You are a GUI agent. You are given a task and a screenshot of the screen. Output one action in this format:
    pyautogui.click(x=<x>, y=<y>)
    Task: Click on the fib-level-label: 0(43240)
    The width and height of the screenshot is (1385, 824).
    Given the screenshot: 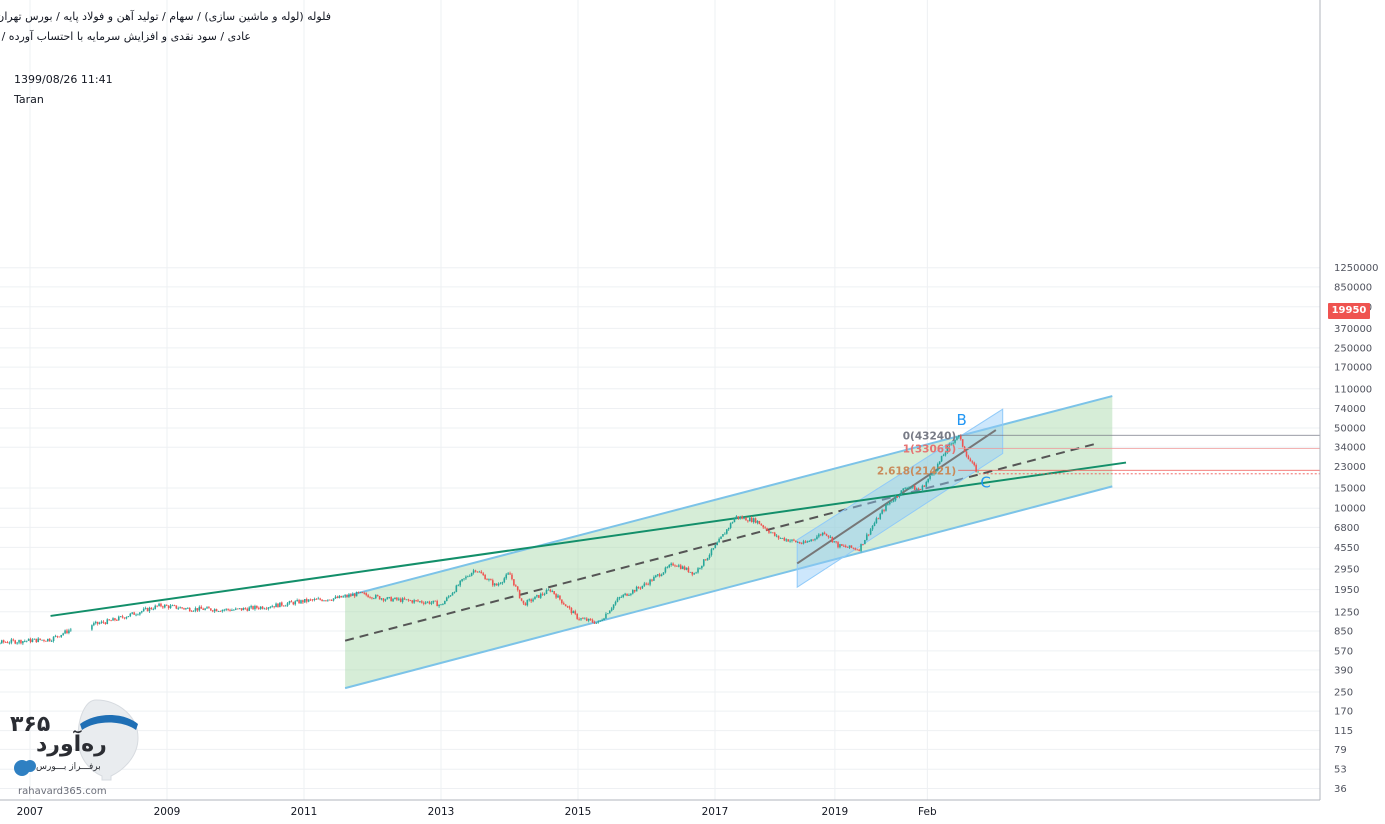 What is the action you would take?
    pyautogui.click(x=929, y=436)
    